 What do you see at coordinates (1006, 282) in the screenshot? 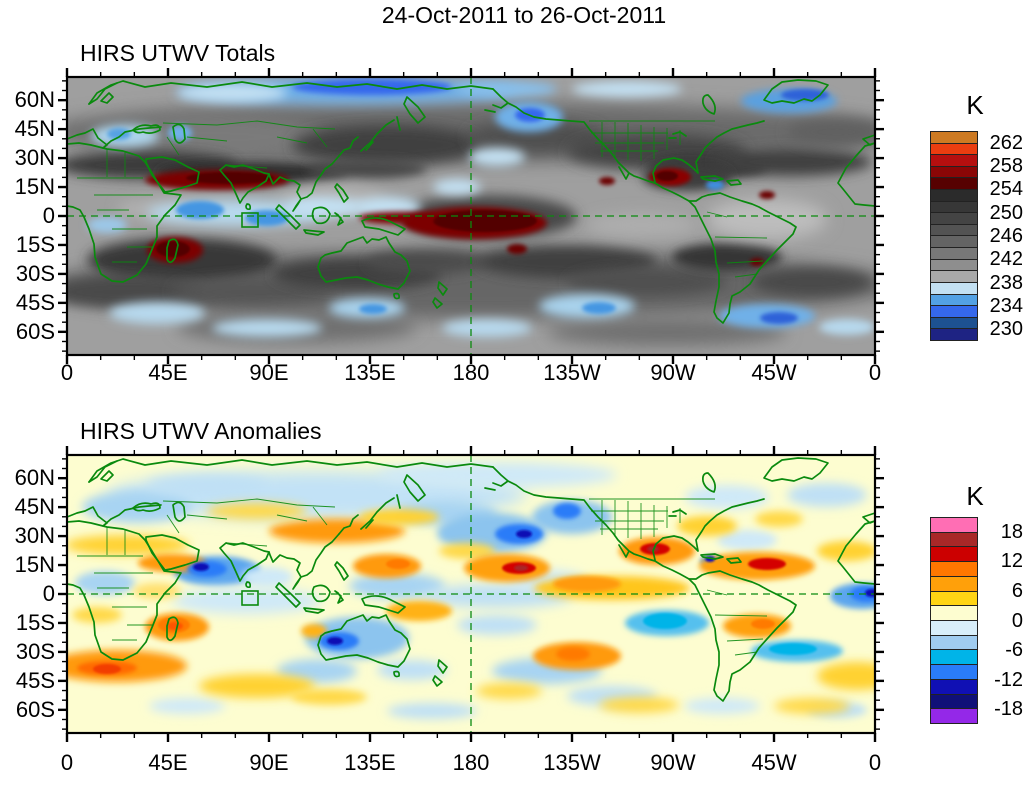
I see `colorbar-tick-label: 238` at bounding box center [1006, 282].